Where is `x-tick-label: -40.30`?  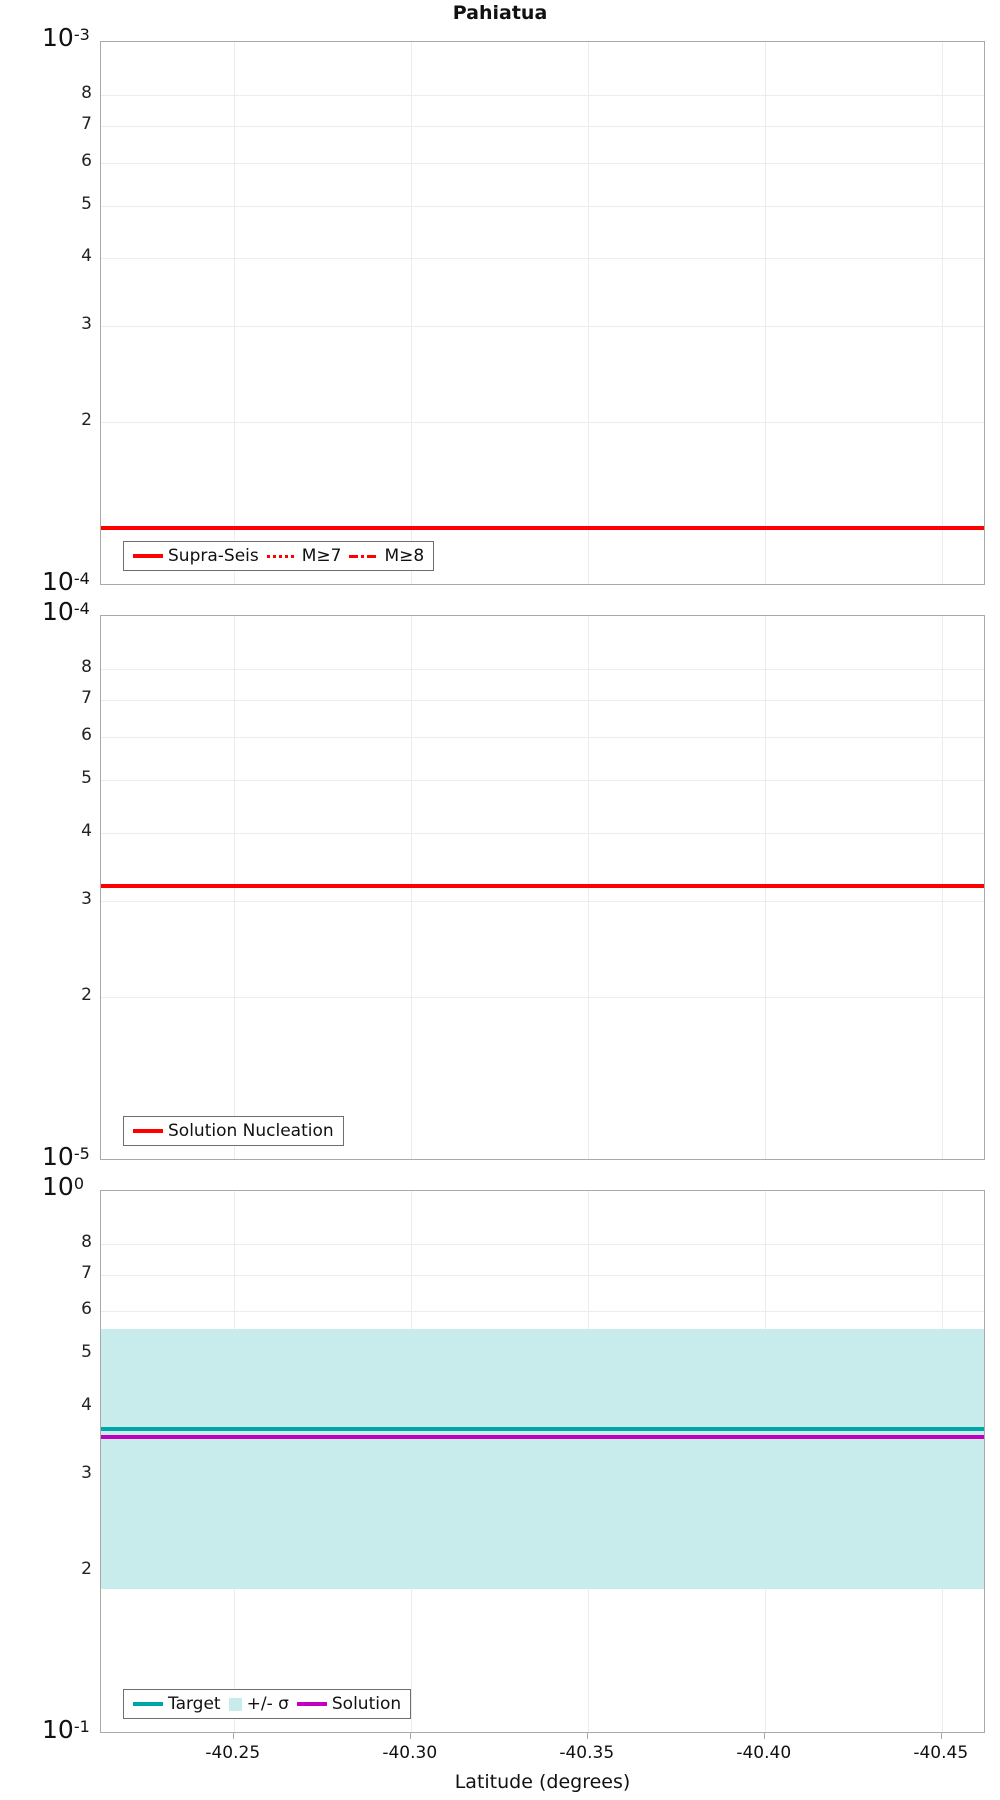
x-tick-label: -40.30 is located at coordinates (410, 1753).